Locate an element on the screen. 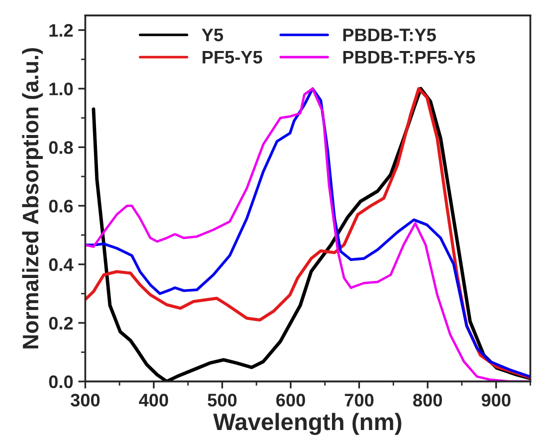 This screenshot has height=441, width=533. legend-label: Y5 is located at coordinates (213, 35).